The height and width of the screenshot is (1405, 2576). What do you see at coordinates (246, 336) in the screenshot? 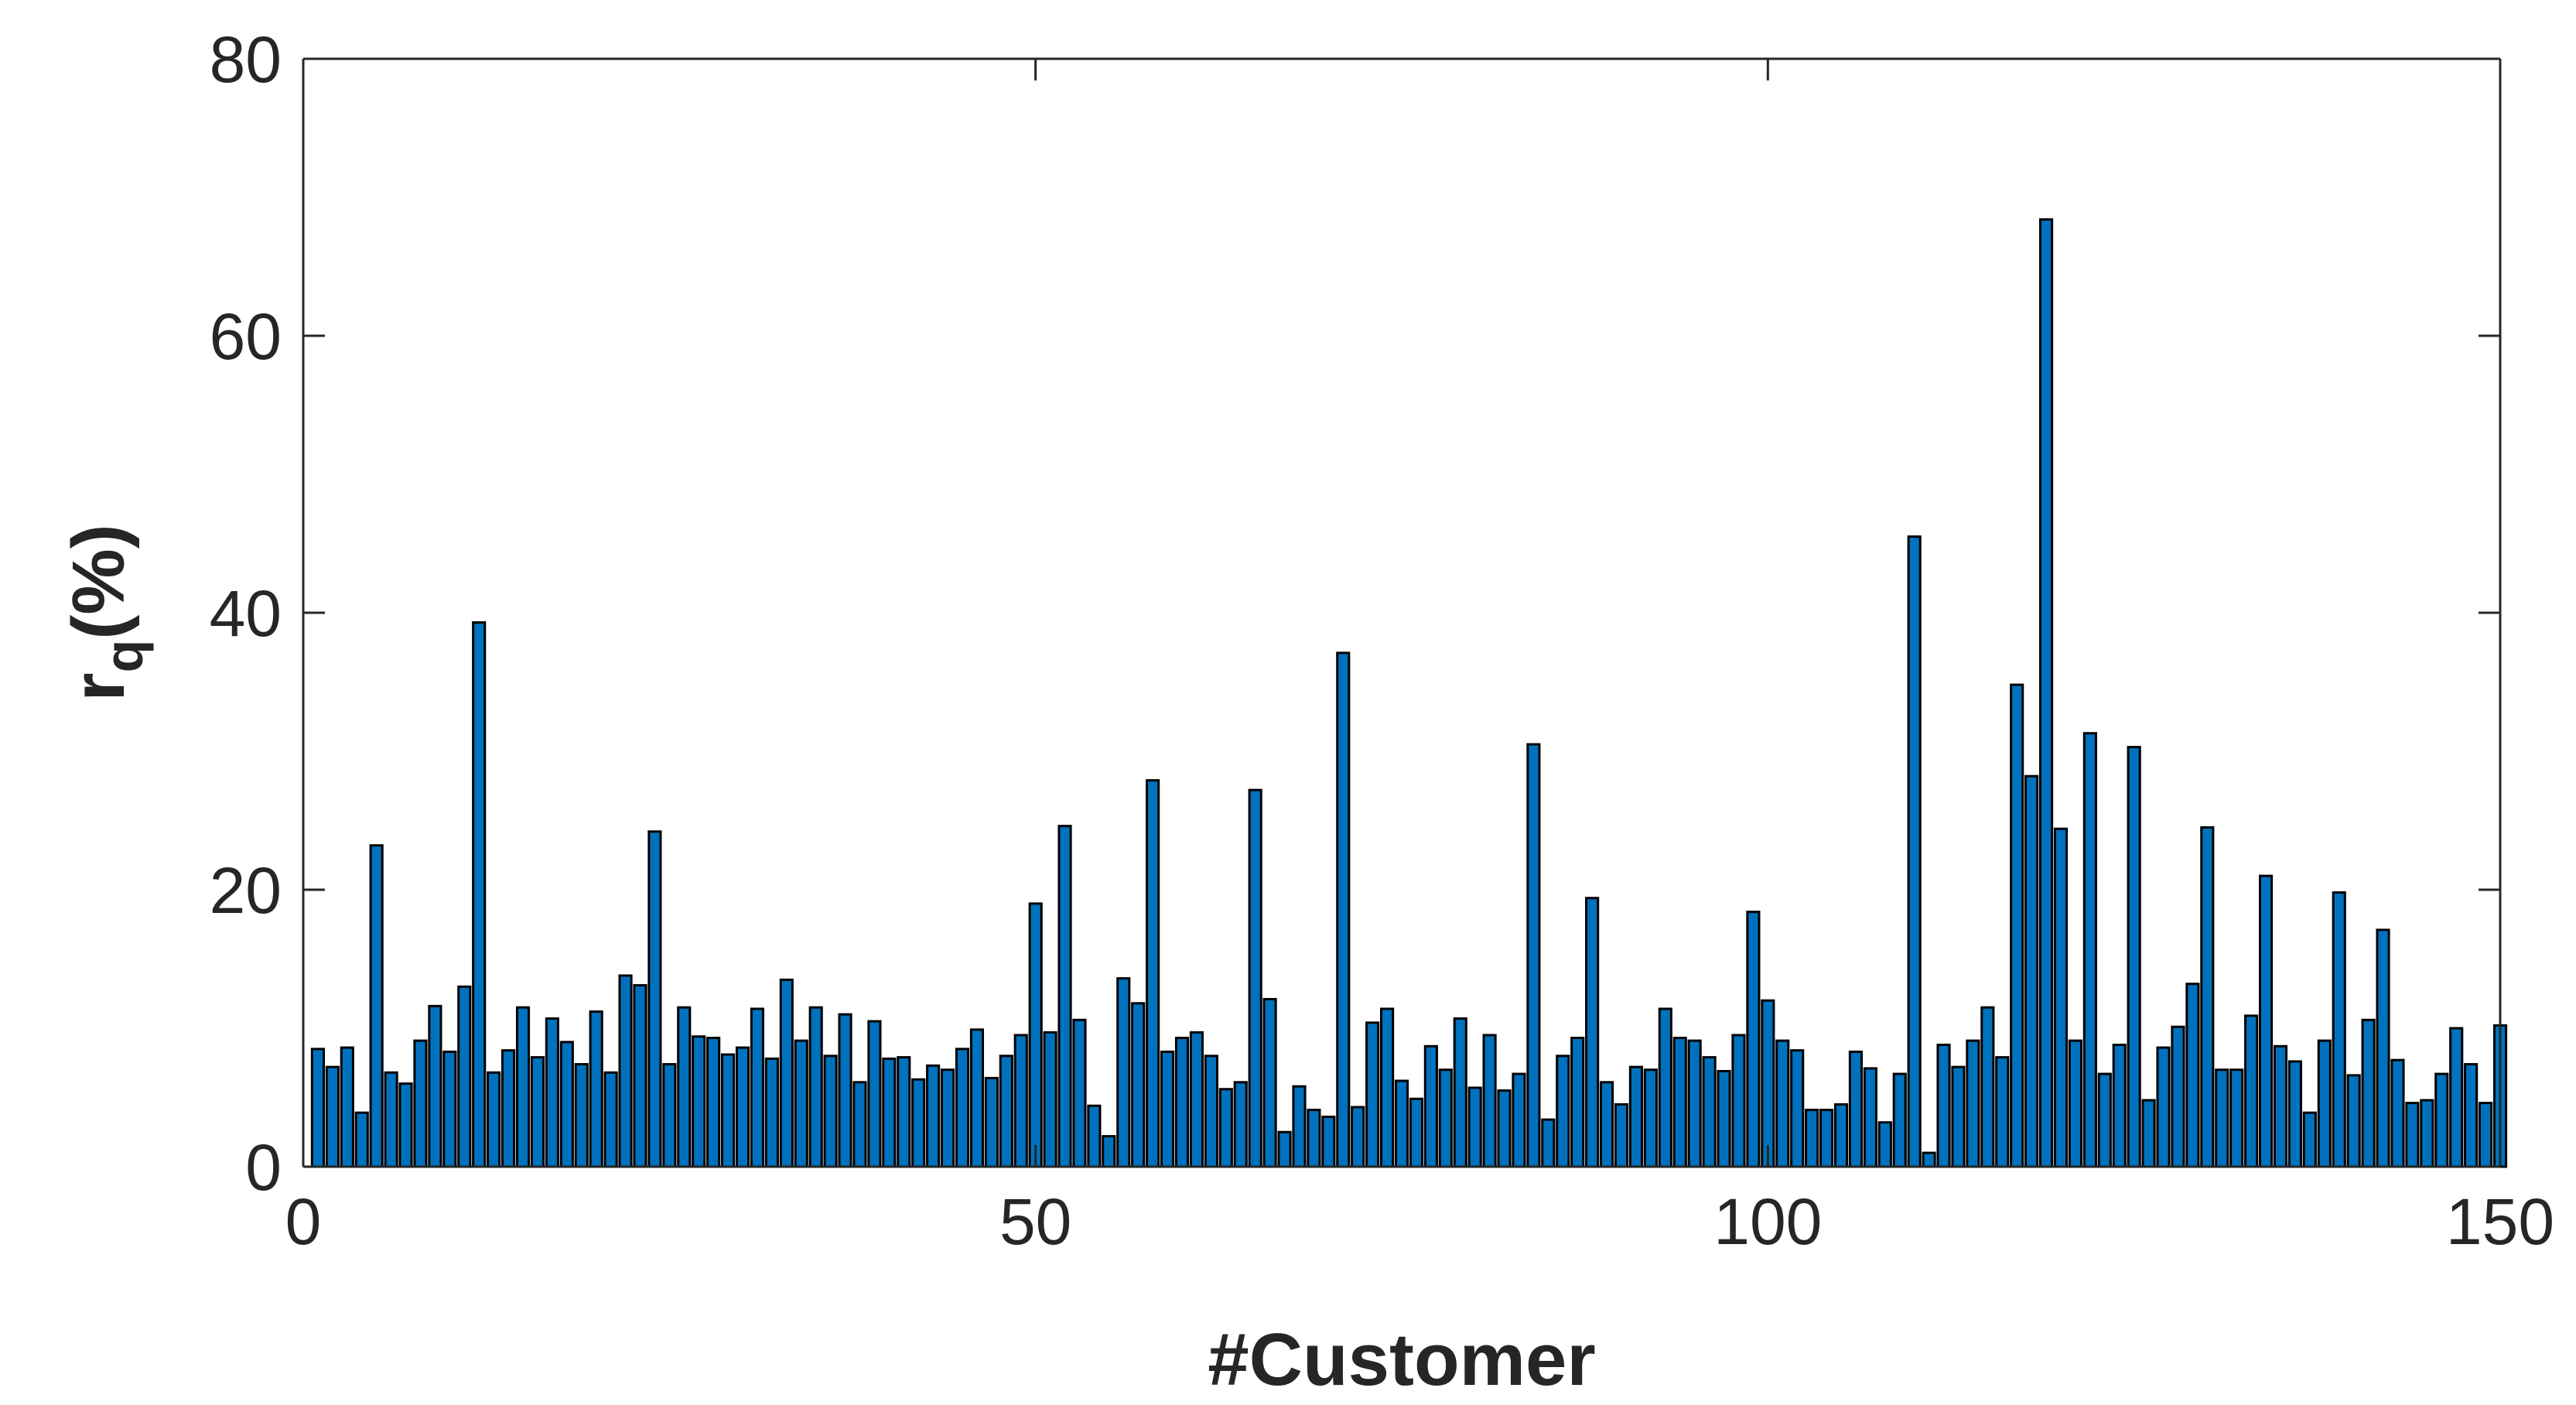
I see `y-tick-label-60: 60` at bounding box center [246, 336].